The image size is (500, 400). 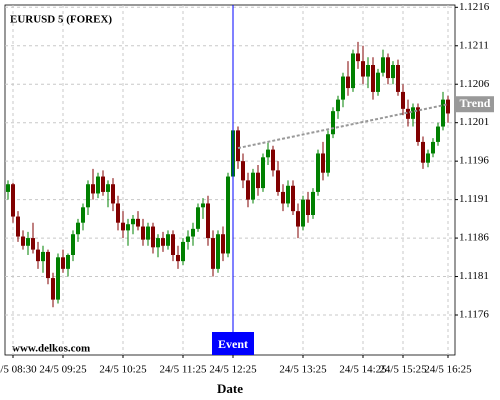 I want to click on y-tick-label: 1.1196, so click(x=474, y=161).